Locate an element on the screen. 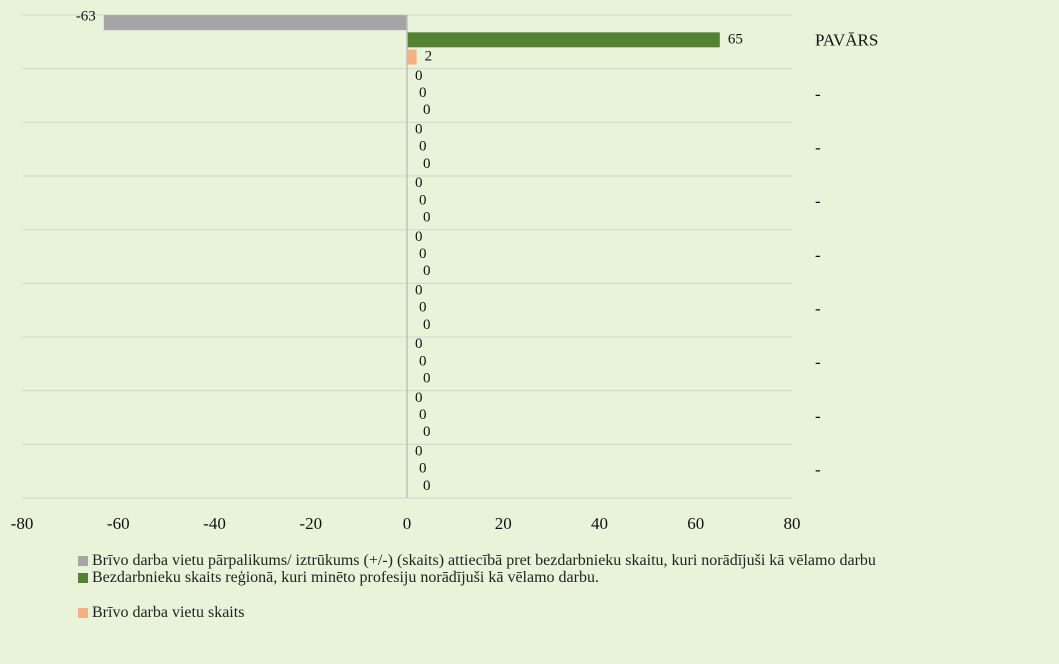 This screenshot has width=1059, height=664. x-tick-label: -60 is located at coordinates (118, 523).